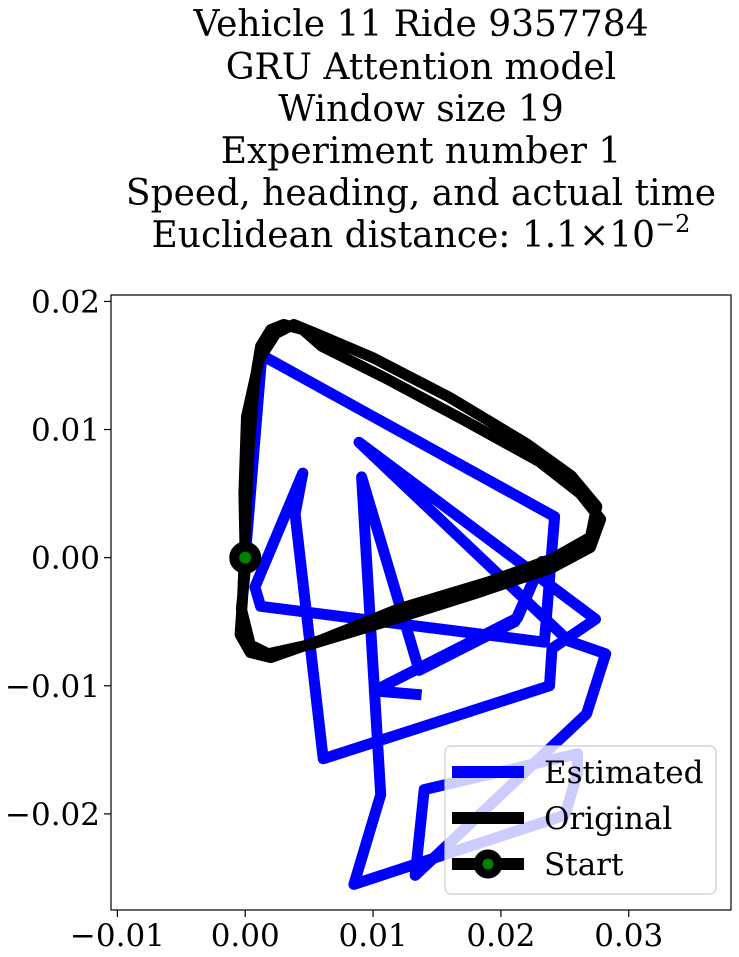 This screenshot has height=957, width=739. Describe the element at coordinates (608, 819) in the screenshot. I see `legend-label-original: Original` at that location.